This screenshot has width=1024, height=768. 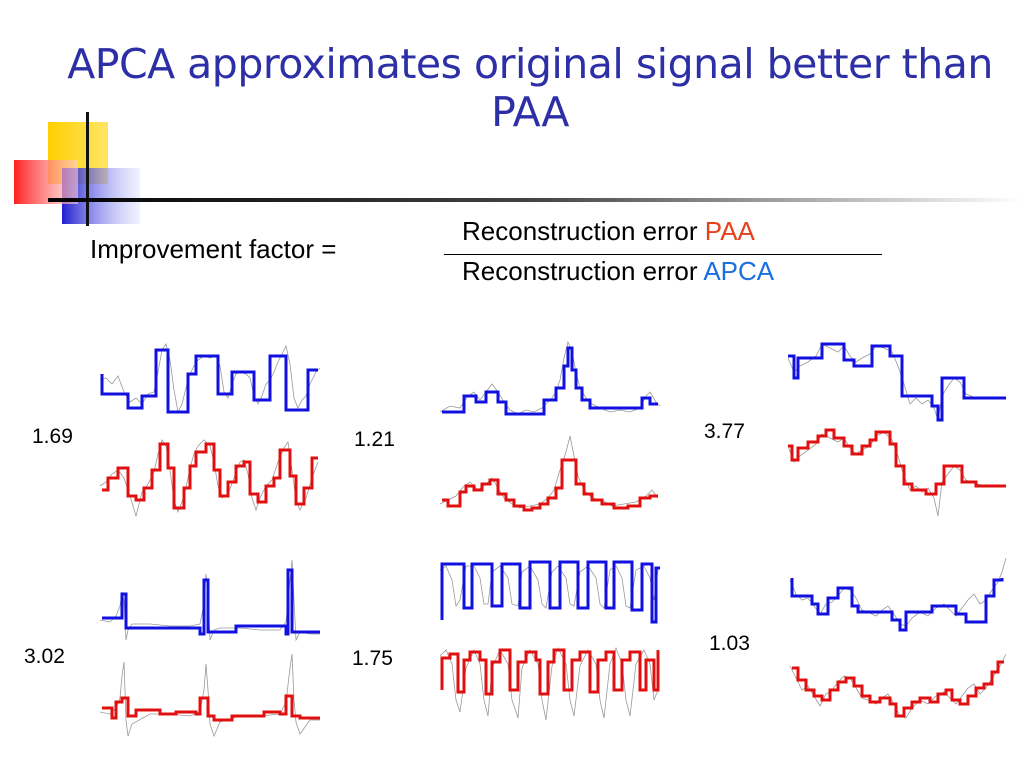 I want to click on numerator-prefix: Reconstruction error, so click(x=580, y=231).